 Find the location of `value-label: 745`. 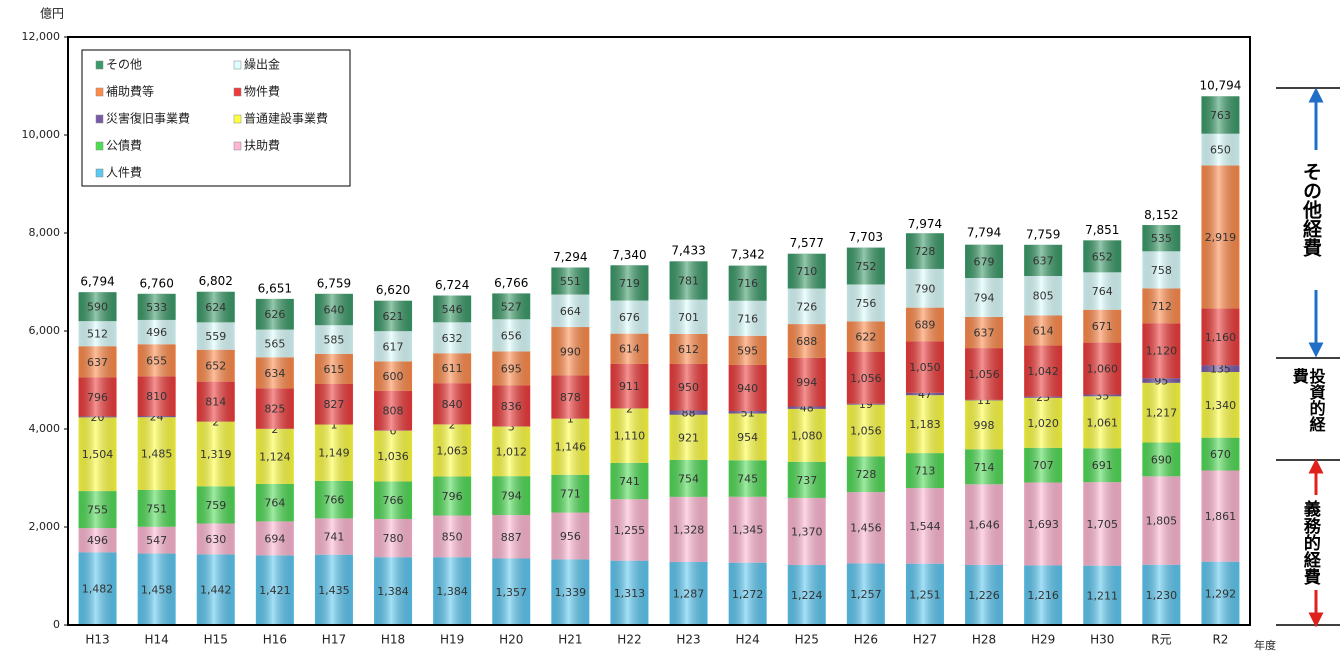

value-label: 745 is located at coordinates (747, 479).